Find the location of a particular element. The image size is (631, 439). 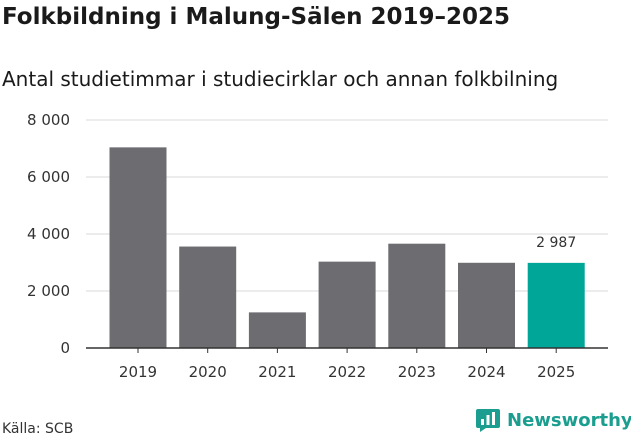

x-tick-label: 2025 is located at coordinates (556, 372).